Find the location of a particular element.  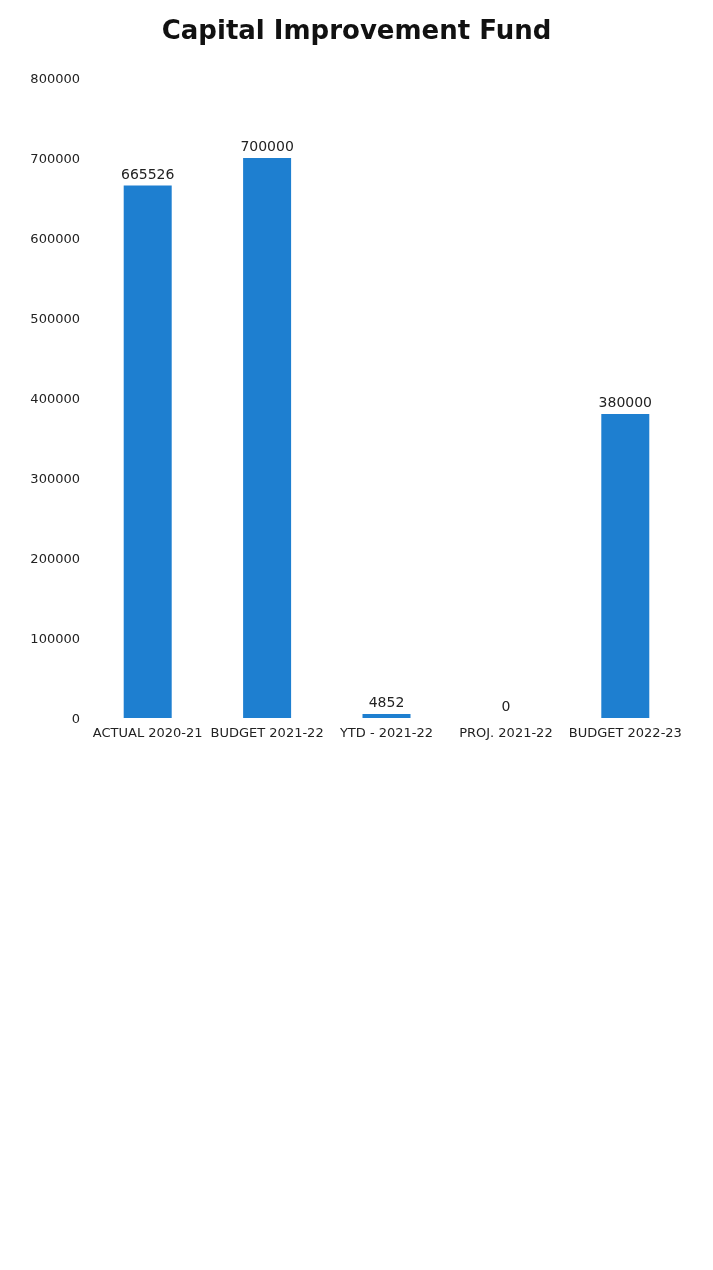

data-label: 665526 is located at coordinates (147, 173).